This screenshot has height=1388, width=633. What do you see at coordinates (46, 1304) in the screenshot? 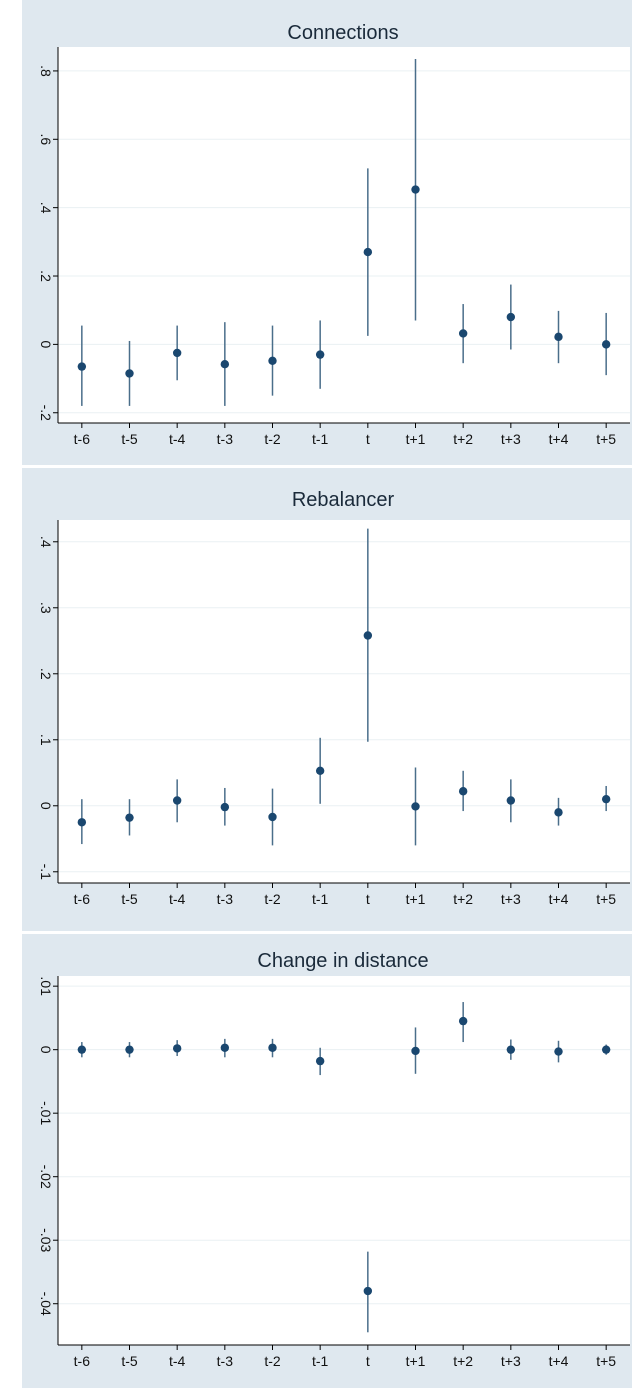
I see `y-tick-label: -.04` at bounding box center [46, 1304].